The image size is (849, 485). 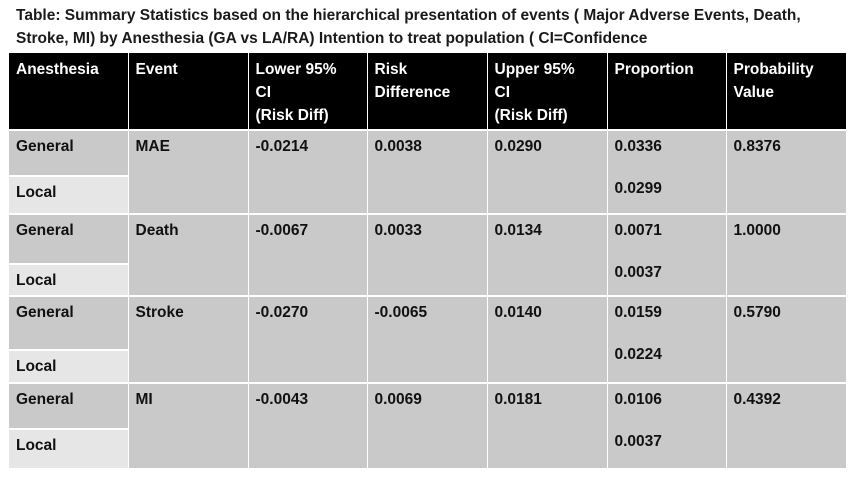 What do you see at coordinates (667, 255) in the screenshot?
I see `proportion-cell: 0.0071 0.0037` at bounding box center [667, 255].